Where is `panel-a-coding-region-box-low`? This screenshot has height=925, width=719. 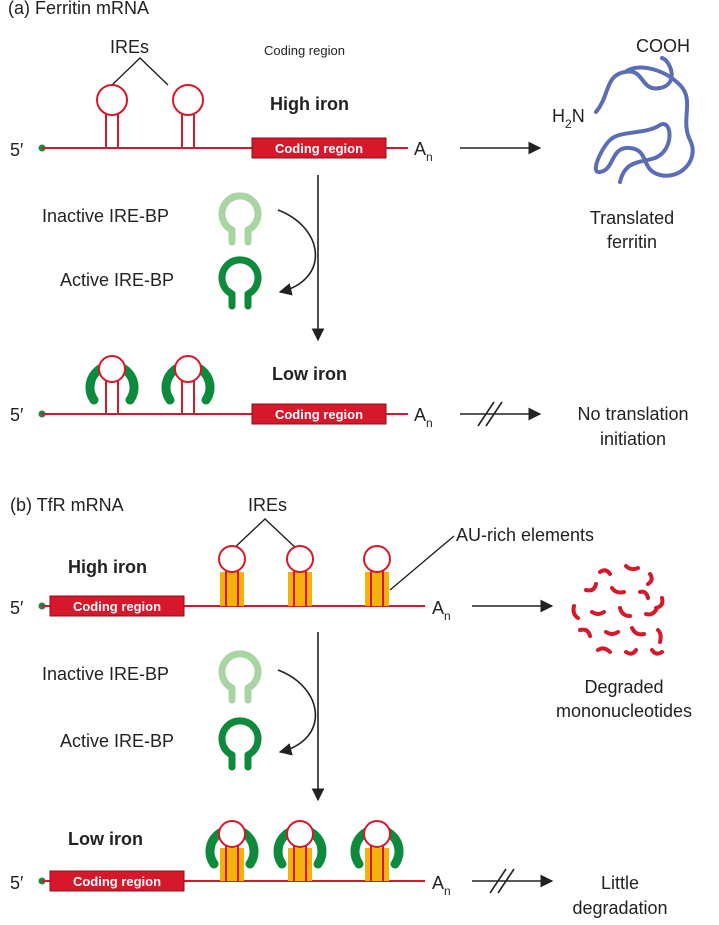 panel-a-coding-region-box-low is located at coordinates (319, 414).